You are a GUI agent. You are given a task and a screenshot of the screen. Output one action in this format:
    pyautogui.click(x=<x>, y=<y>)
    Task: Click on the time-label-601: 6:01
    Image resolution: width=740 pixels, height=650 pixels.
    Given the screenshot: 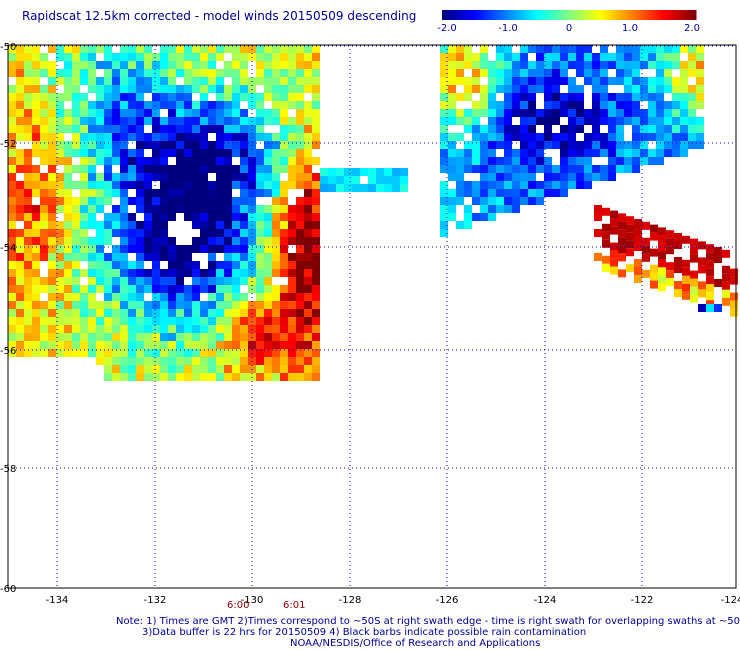 What is the action you would take?
    pyautogui.click(x=294, y=605)
    